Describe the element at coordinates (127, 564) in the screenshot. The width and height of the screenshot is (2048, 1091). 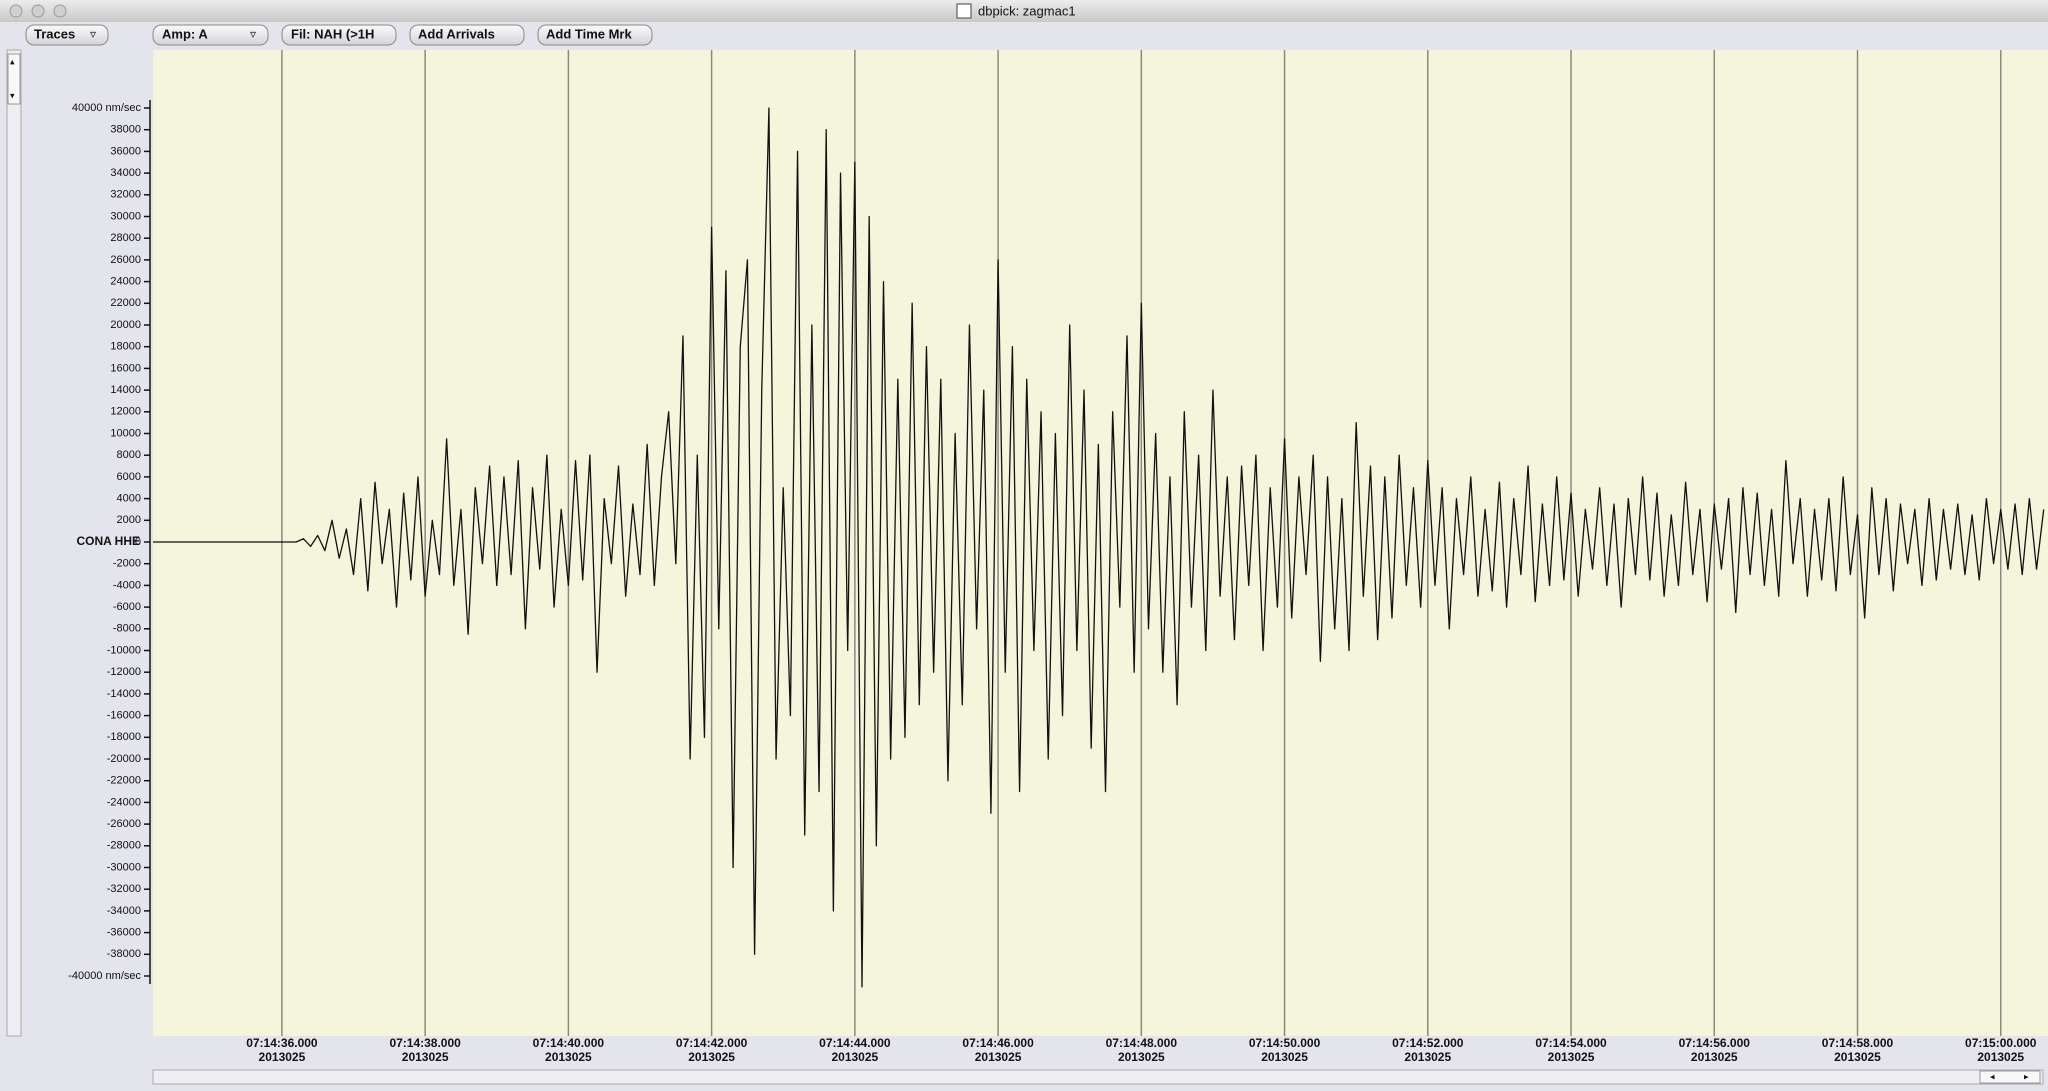
I see `y-tick-label: -2000` at that location.